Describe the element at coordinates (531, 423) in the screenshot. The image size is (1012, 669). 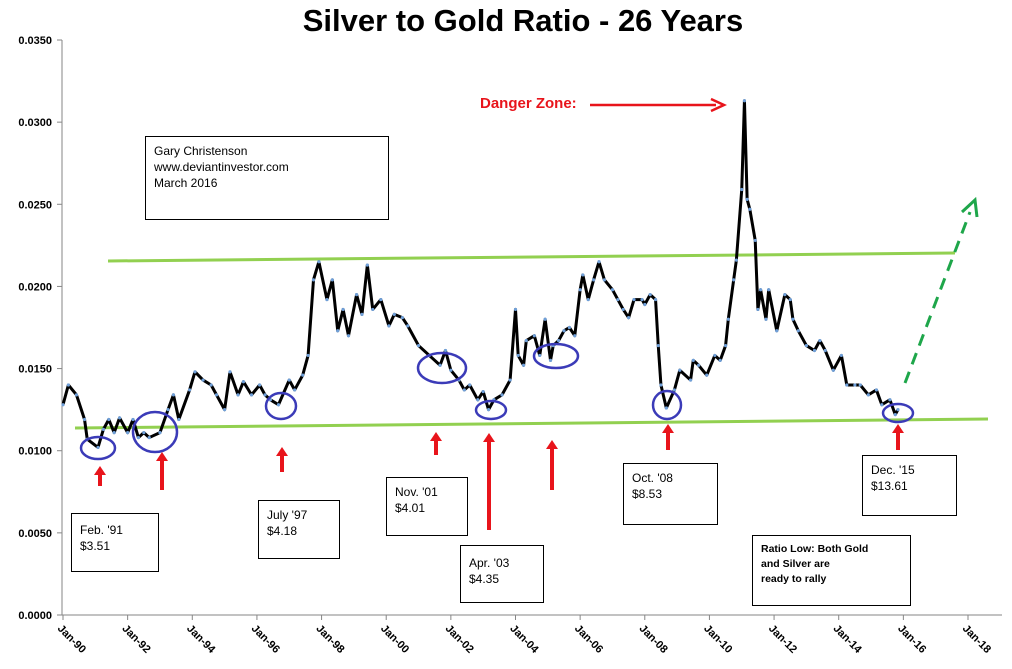
I see `lower-trend-line` at that location.